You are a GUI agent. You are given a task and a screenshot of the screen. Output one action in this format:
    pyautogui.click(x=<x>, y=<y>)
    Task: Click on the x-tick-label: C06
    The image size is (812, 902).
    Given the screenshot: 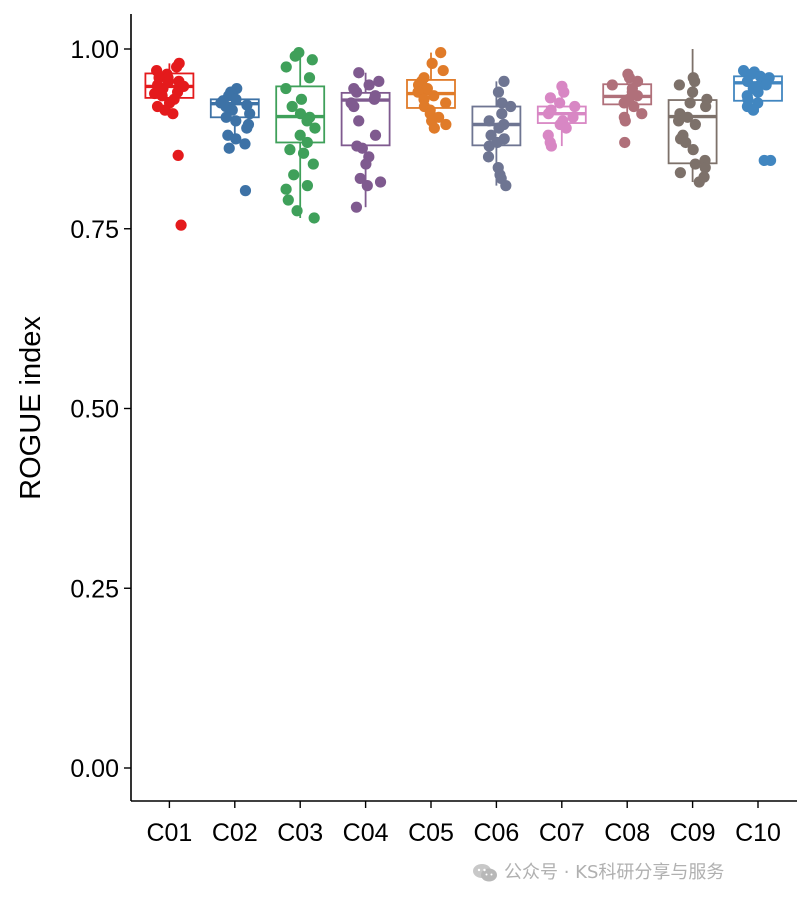 What is the action you would take?
    pyautogui.click(x=496, y=833)
    